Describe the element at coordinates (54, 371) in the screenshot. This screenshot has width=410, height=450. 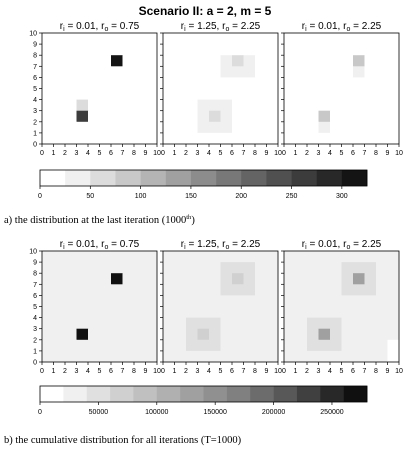
I see `x-tick-label: 1` at that location.